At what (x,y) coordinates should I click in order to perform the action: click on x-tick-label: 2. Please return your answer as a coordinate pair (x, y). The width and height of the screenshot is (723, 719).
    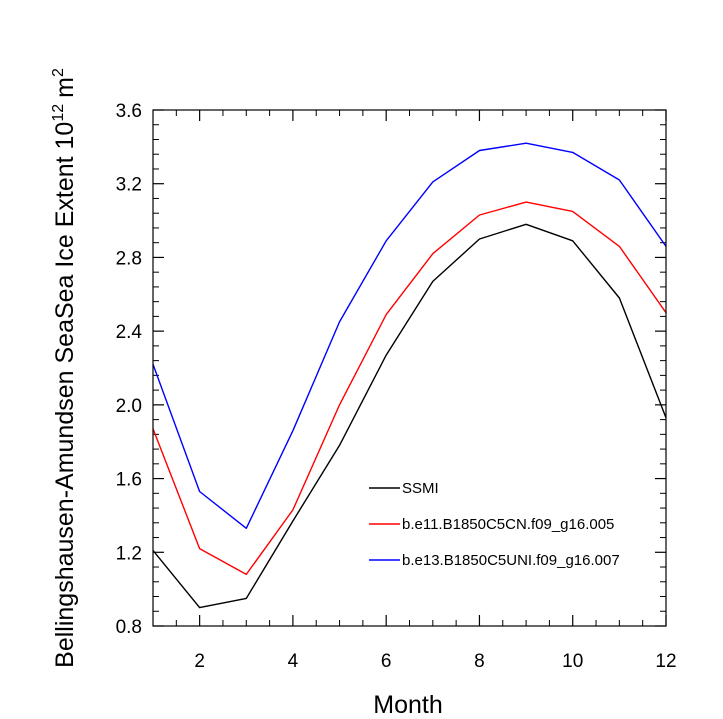
    Looking at the image, I should click on (199, 661).